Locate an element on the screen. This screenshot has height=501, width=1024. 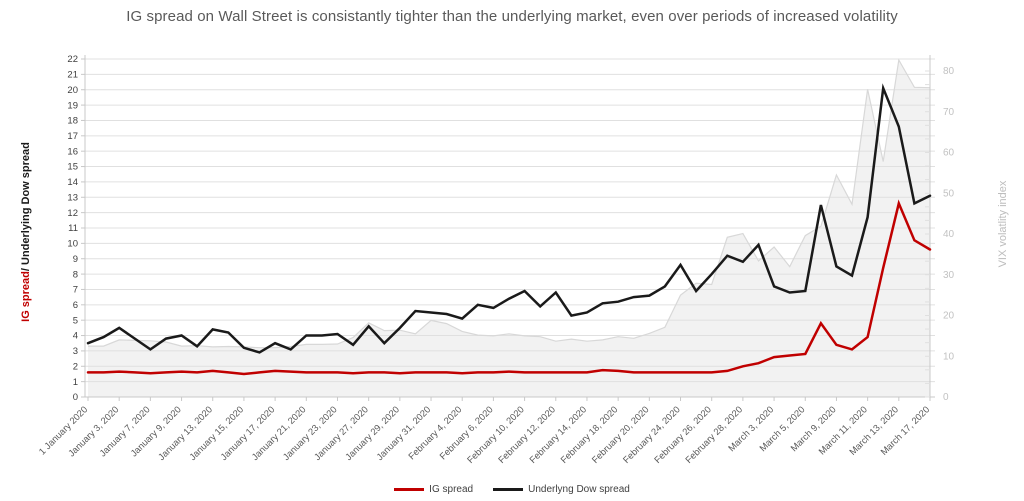
legend: IG spread Underlyng Dow spread is located at coordinates (512, 489).